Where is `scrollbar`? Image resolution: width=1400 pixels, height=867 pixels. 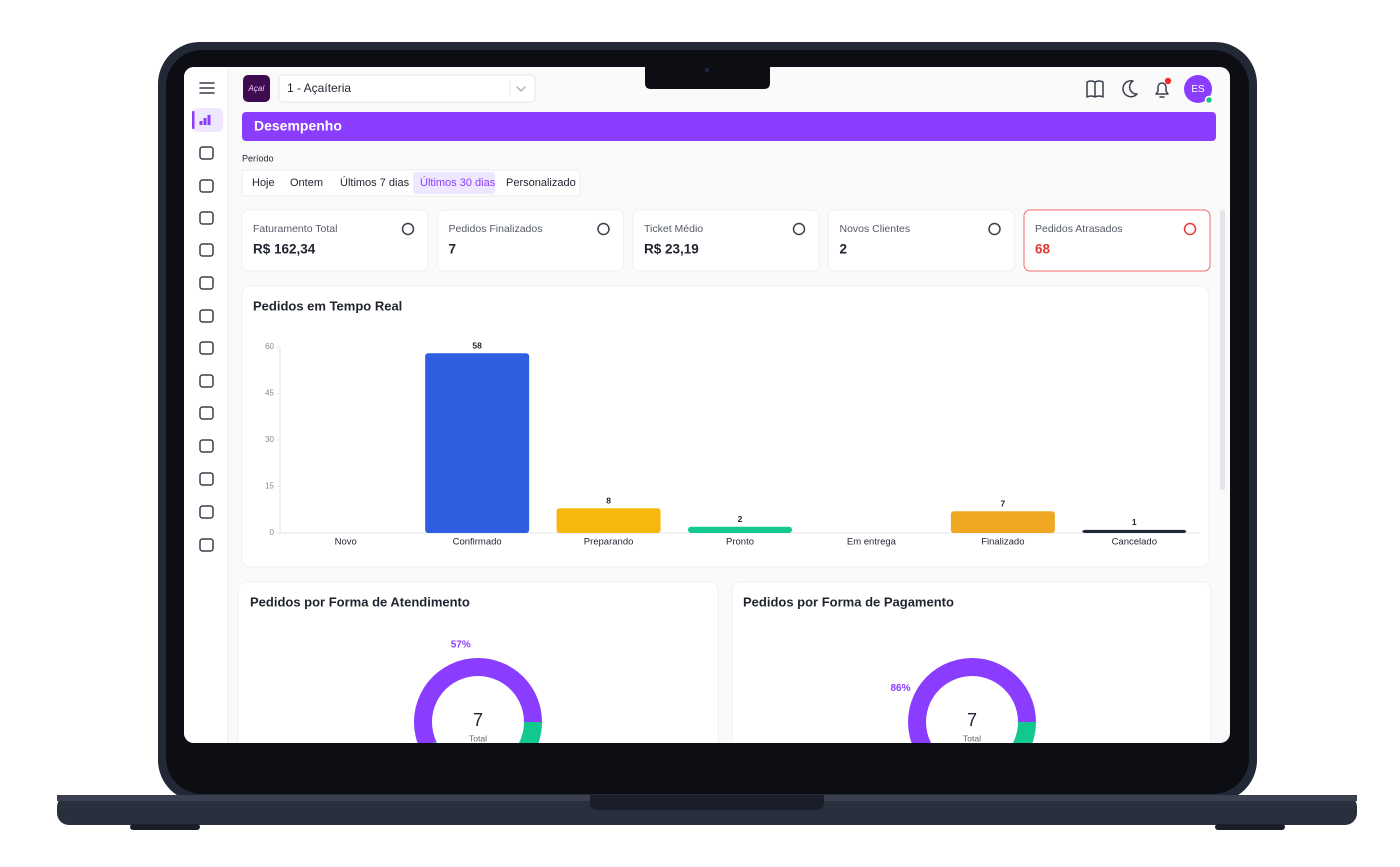 scrollbar is located at coordinates (1222, 350).